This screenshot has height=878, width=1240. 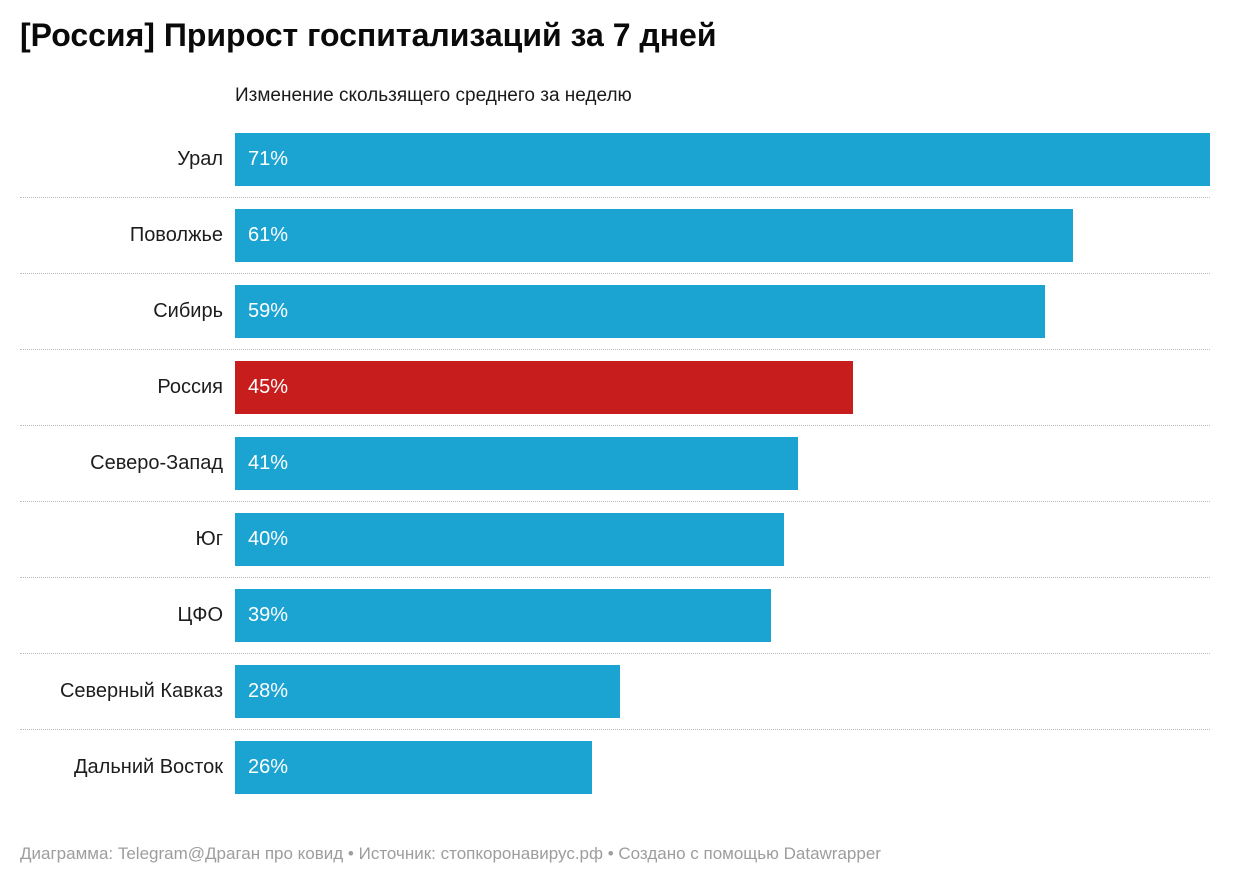 I want to click on bar-value-label: 28%, so click(x=268, y=691).